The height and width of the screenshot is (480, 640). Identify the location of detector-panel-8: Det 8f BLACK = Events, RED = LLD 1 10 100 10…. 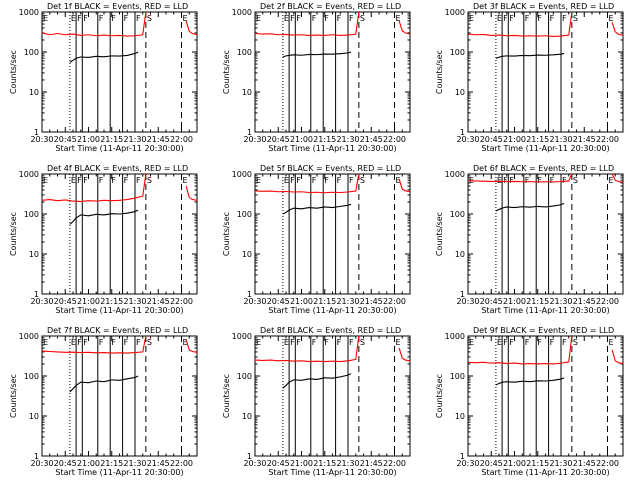
(316, 401).